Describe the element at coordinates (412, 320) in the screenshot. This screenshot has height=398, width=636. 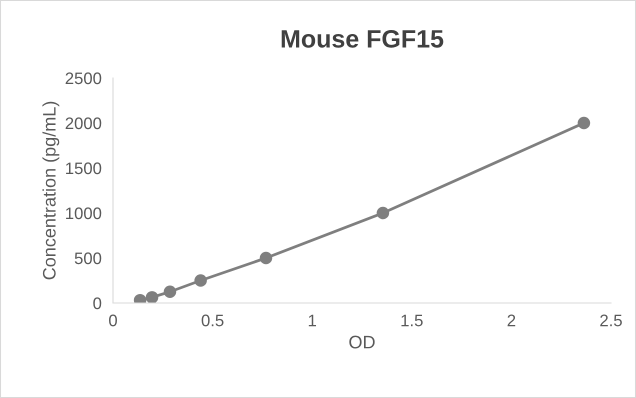
I see `x-tick-label: 1.5` at that location.